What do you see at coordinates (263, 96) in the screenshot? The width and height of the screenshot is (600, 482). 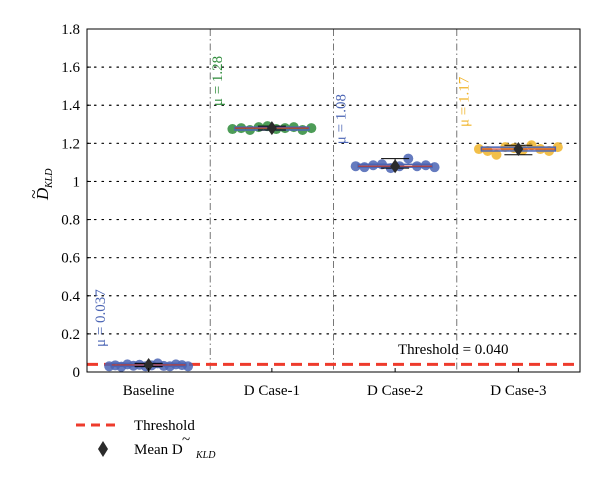 I see `group-1: μ = 1.28` at bounding box center [263, 96].